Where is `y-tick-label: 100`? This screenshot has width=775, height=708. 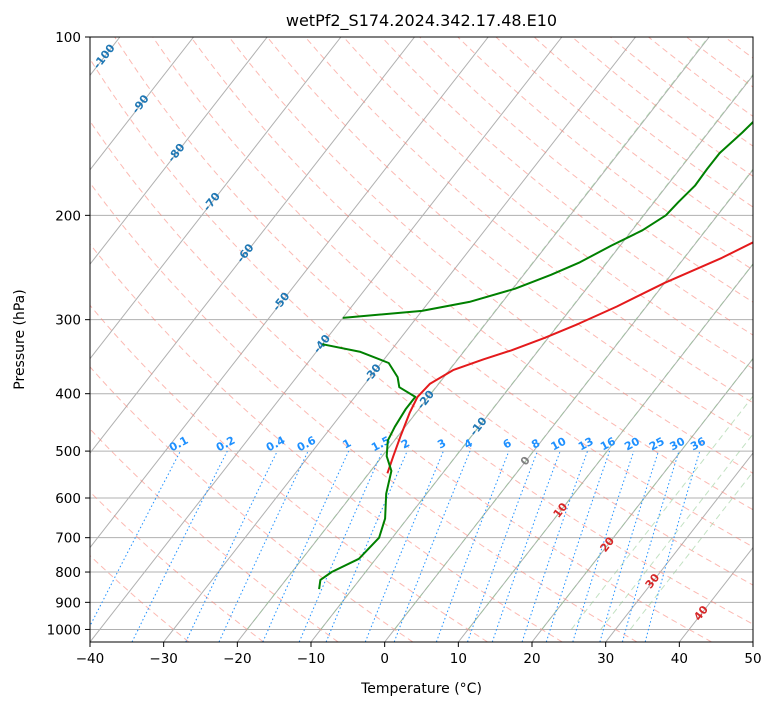
y-tick-label: 100 is located at coordinates (68, 38).